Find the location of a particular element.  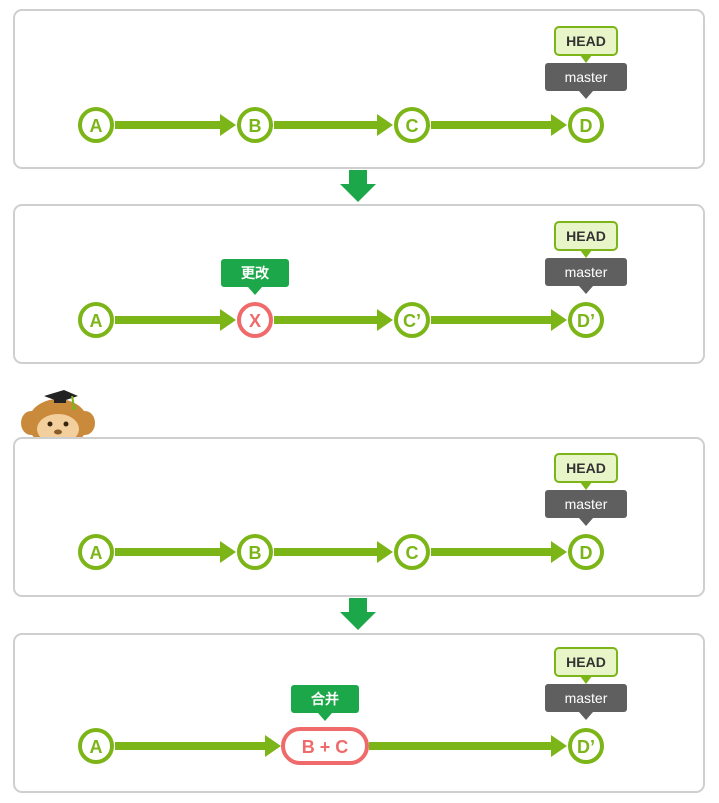

change-note: 更改 is located at coordinates (255, 277).